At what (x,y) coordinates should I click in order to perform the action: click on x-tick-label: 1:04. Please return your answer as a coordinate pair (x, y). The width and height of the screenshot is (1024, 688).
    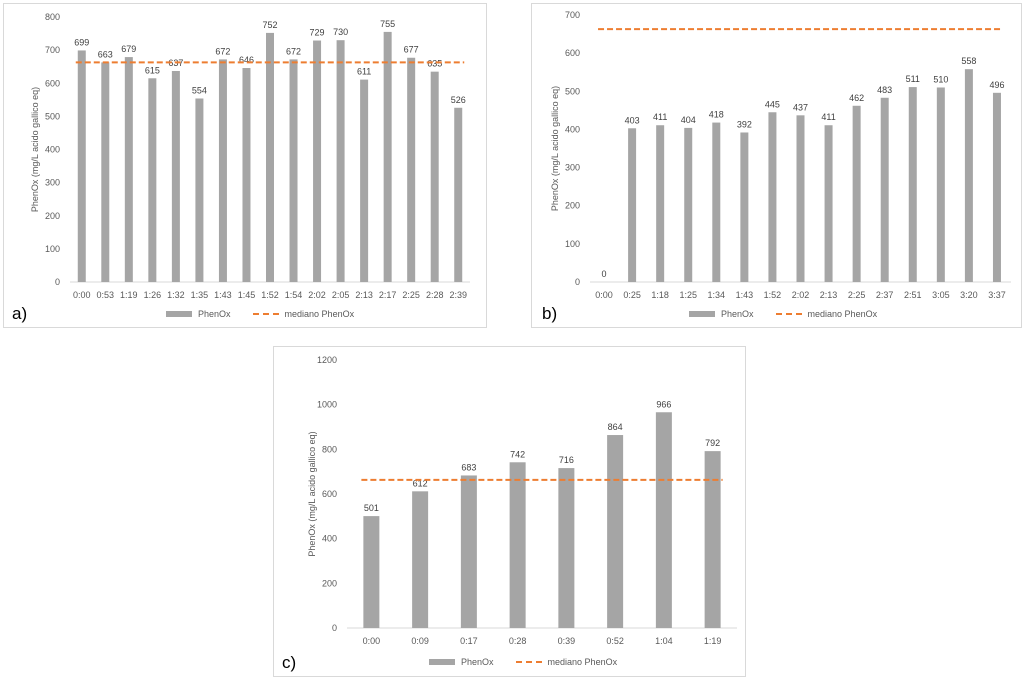
    Looking at the image, I should click on (664, 641).